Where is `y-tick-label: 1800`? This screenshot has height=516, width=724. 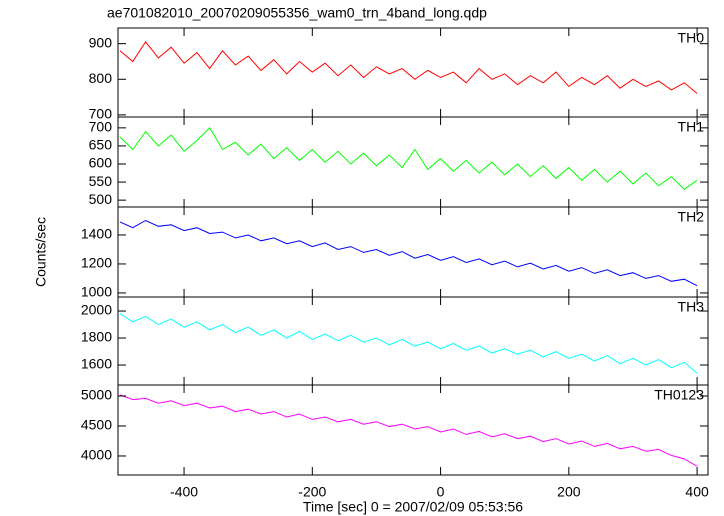 y-tick-label: 1800 is located at coordinates (96, 337).